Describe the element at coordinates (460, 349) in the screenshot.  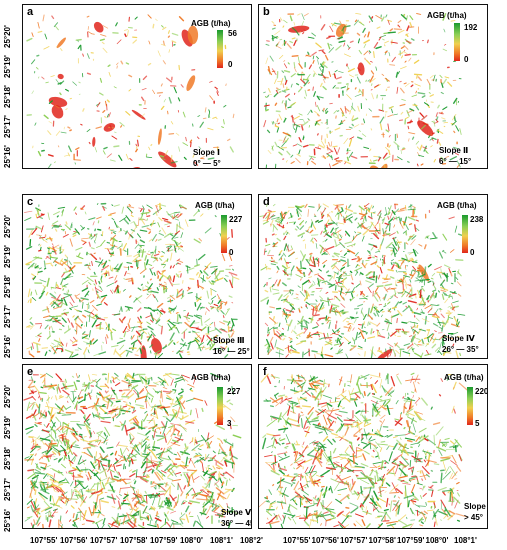
I see `slope-range: 26° — 35°` at that location.